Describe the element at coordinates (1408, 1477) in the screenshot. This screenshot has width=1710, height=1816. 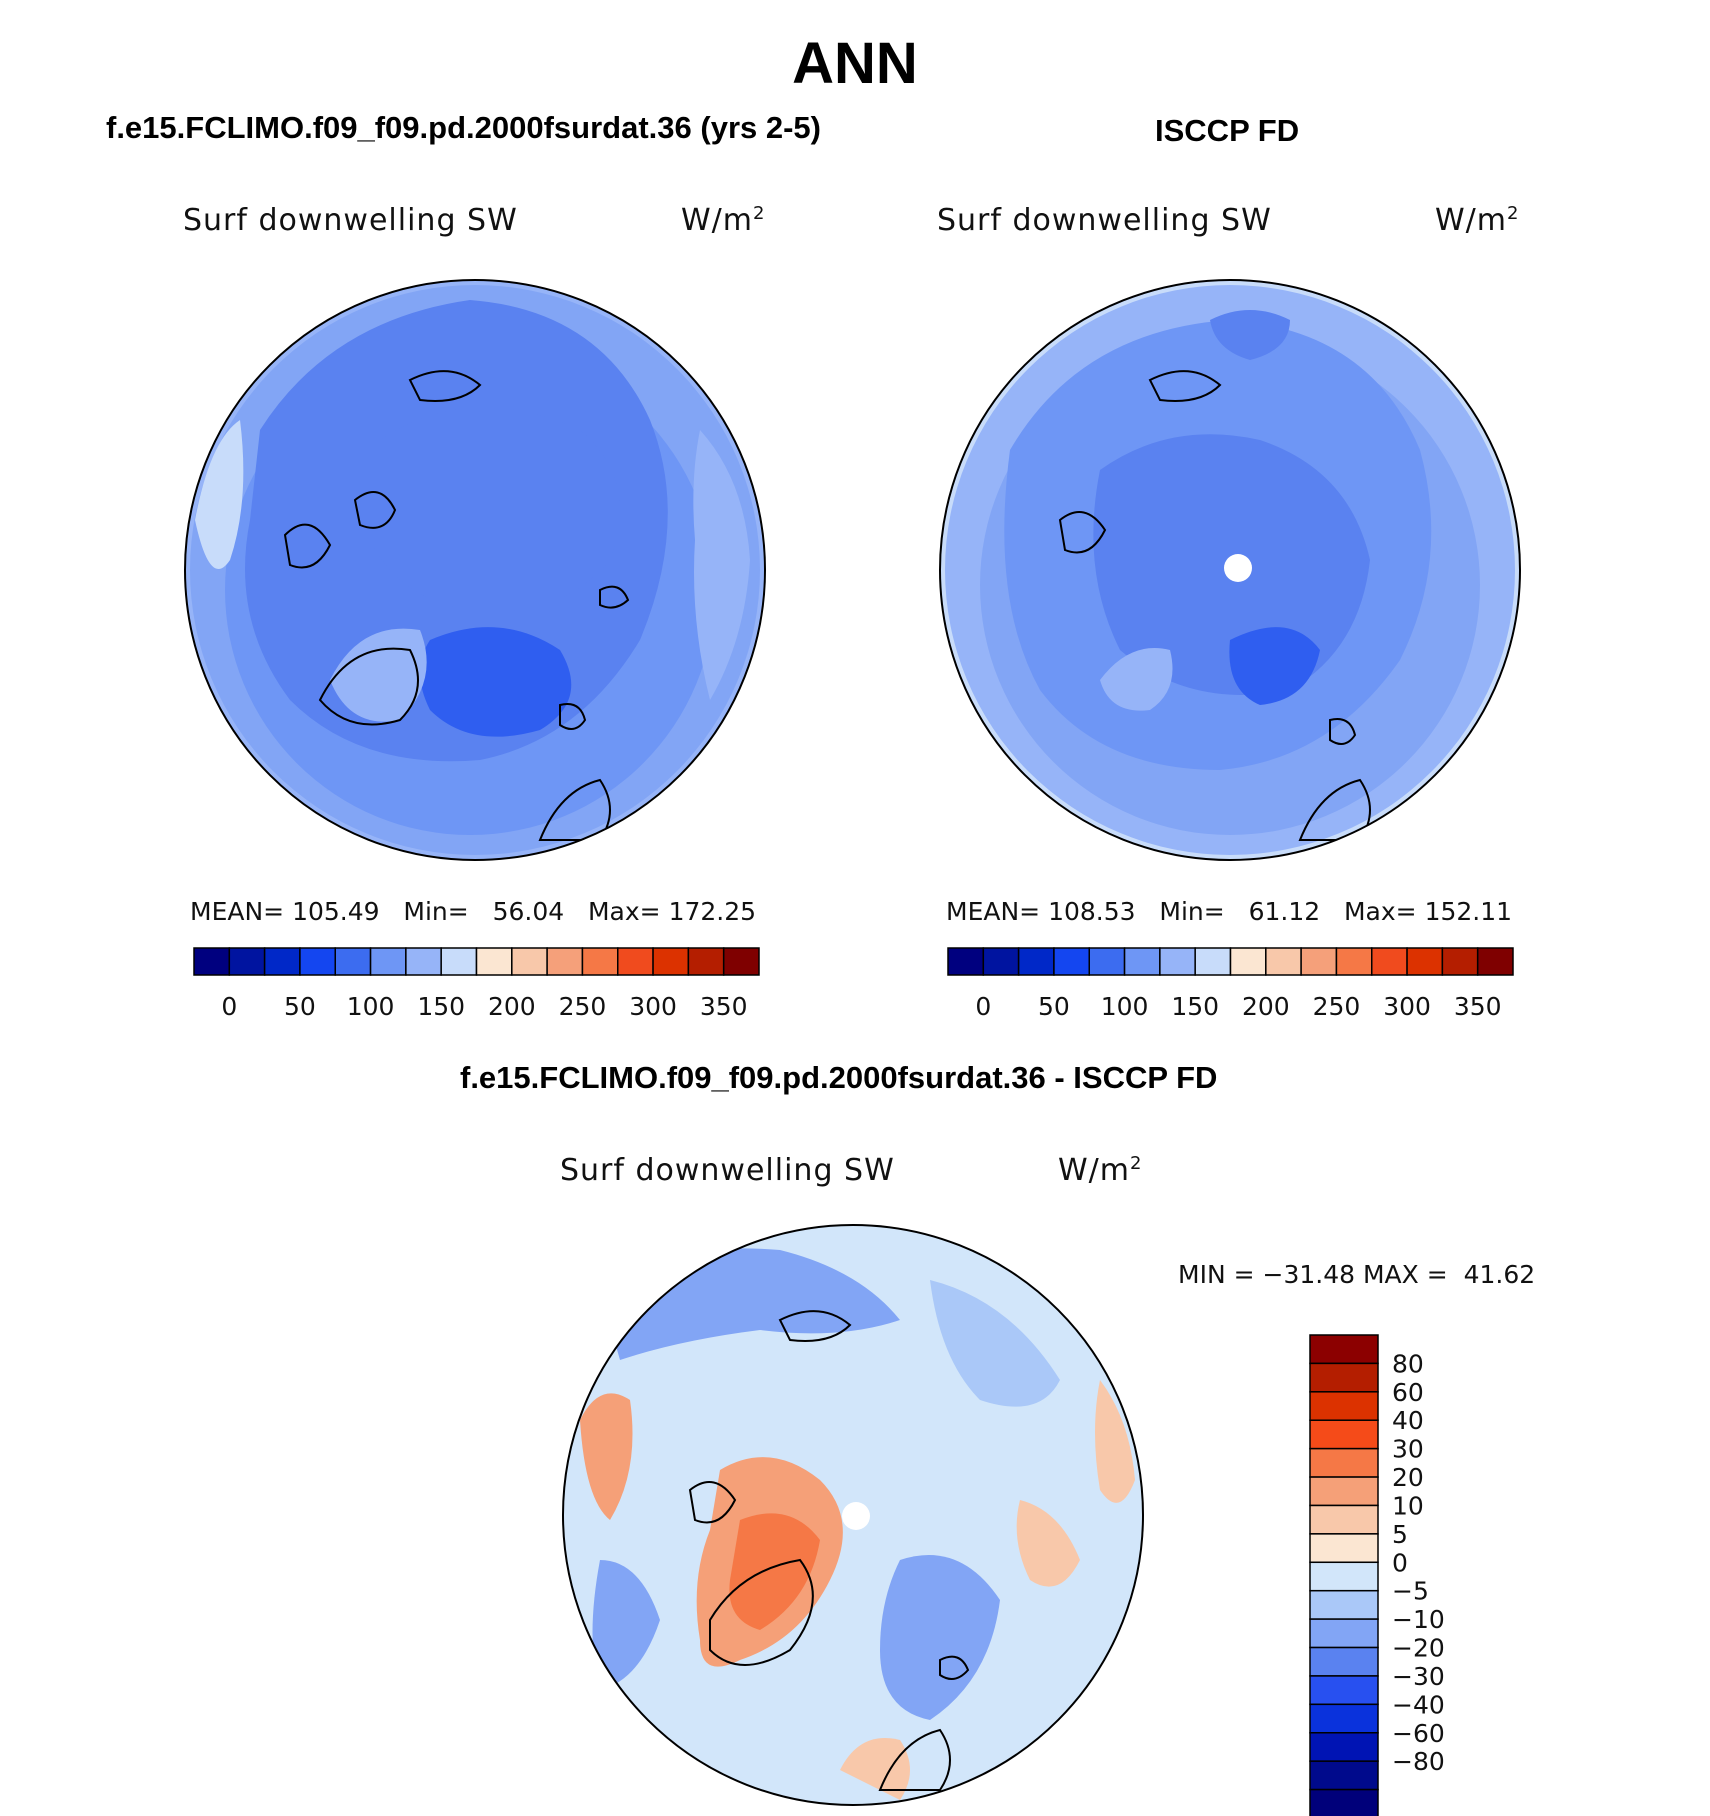
I see `colorbar-tick-label-diff: 20` at that location.